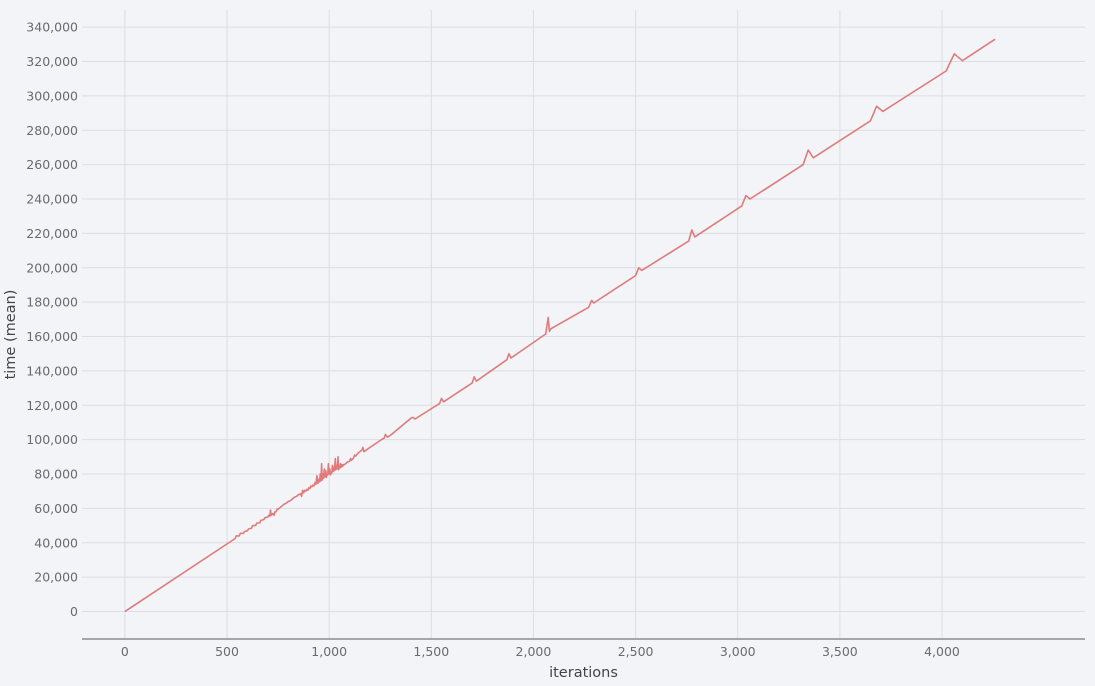 The image size is (1095, 686). What do you see at coordinates (52, 267) in the screenshot?
I see `y-tick-label: 200,000` at bounding box center [52, 267].